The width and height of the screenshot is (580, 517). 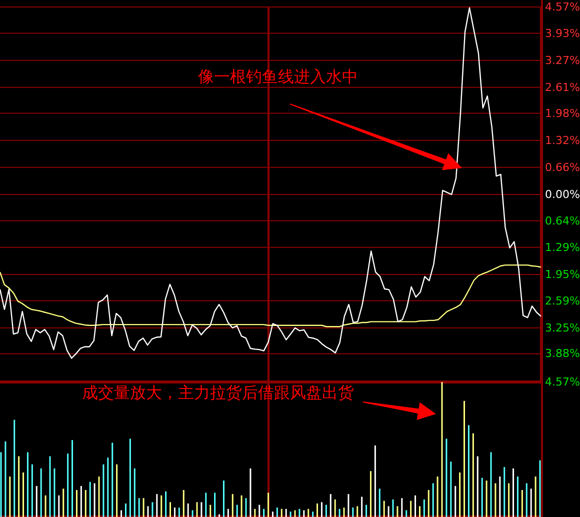 What do you see at coordinates (278, 76) in the screenshot?
I see `annotation: 像一根钓鱼线进入水中` at bounding box center [278, 76].